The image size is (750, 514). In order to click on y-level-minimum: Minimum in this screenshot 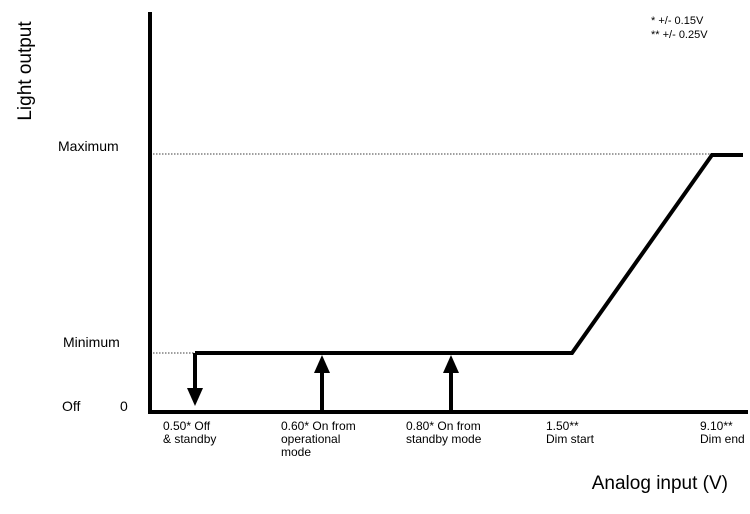, I will do `click(91, 342)`.